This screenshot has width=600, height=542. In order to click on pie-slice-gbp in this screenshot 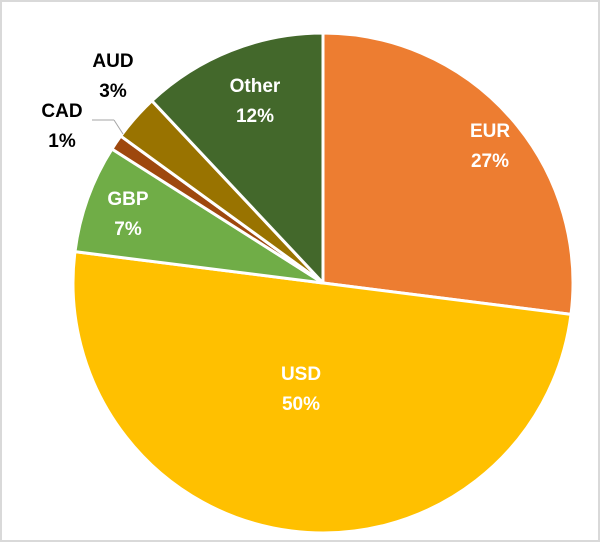, I will do `click(199, 216)`.